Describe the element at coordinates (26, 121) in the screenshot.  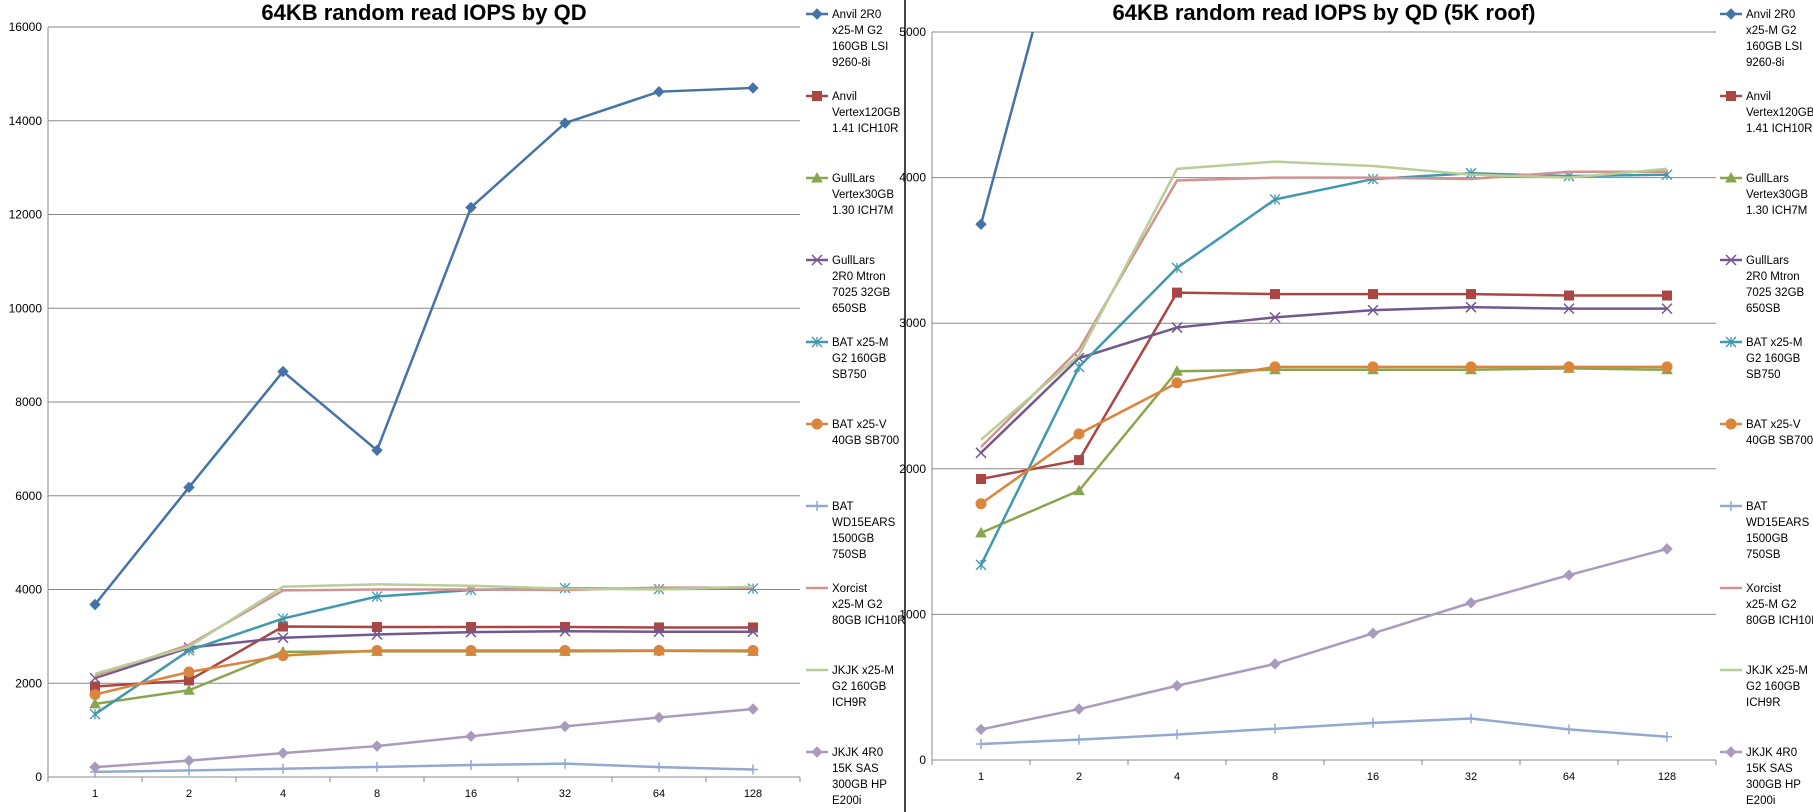
I see `y-tick-label: 14000` at that location.